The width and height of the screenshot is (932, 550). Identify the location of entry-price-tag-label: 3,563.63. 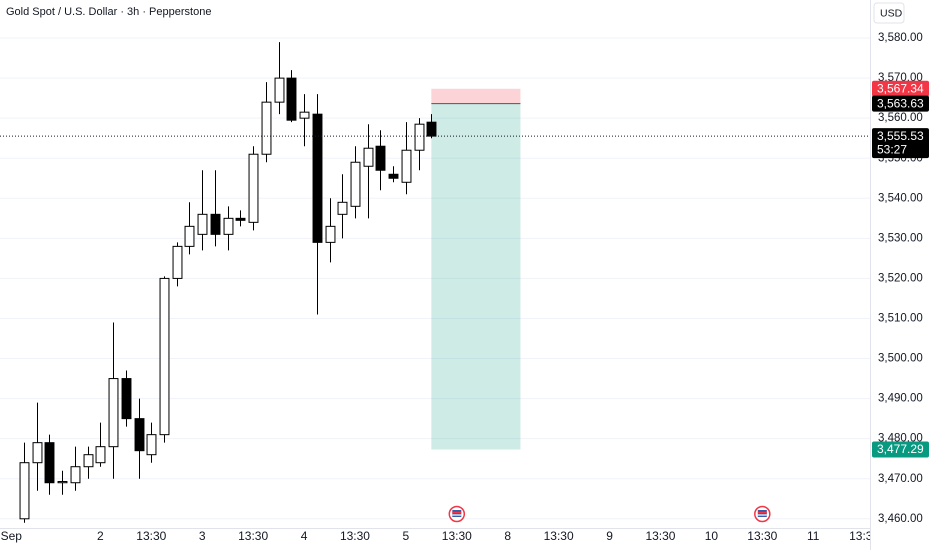
(900, 103).